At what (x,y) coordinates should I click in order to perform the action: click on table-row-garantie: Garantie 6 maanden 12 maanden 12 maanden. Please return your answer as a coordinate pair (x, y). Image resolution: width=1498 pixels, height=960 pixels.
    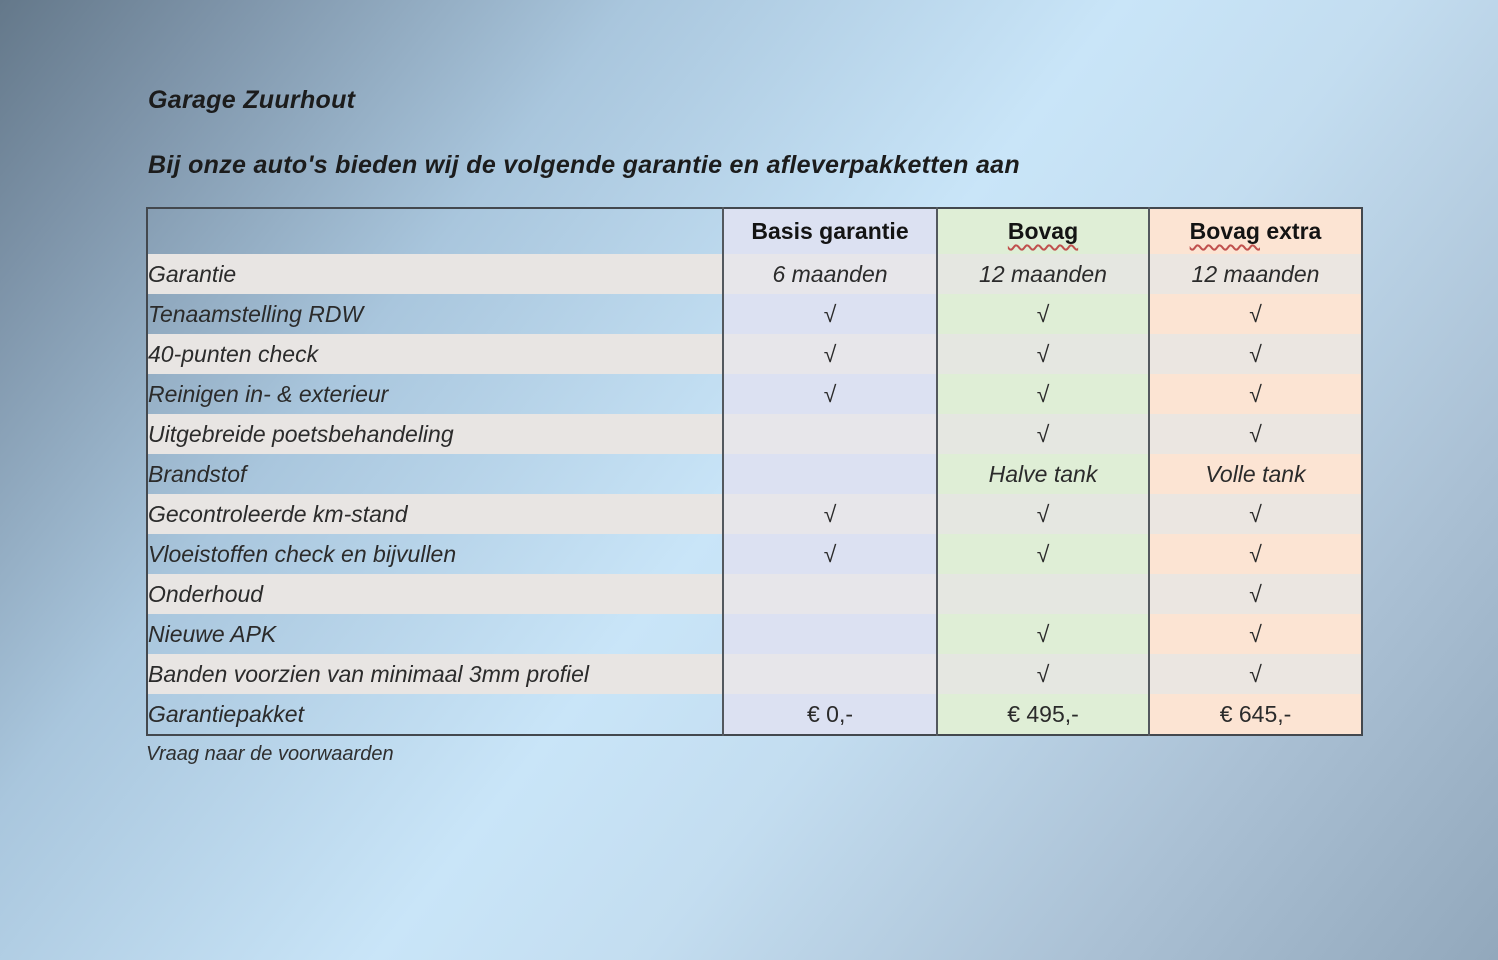
    Looking at the image, I should click on (754, 274).